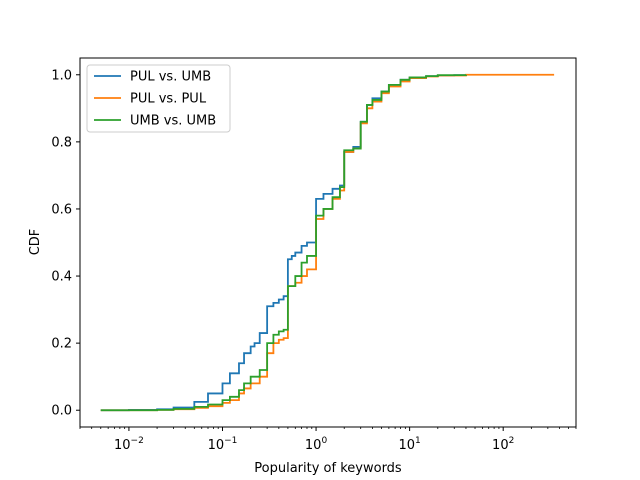  I want to click on legend-label-2: PUL vs. PUL, so click(168, 99).